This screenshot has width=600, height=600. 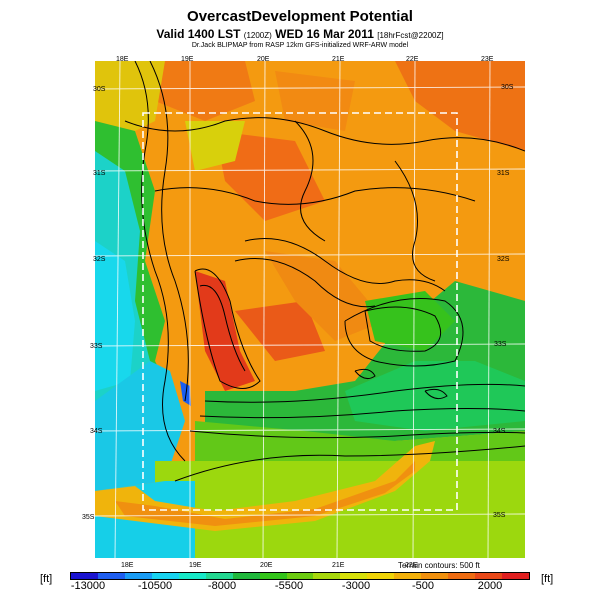 I want to click on lon-label-bottom: 18E, so click(x=127, y=565).